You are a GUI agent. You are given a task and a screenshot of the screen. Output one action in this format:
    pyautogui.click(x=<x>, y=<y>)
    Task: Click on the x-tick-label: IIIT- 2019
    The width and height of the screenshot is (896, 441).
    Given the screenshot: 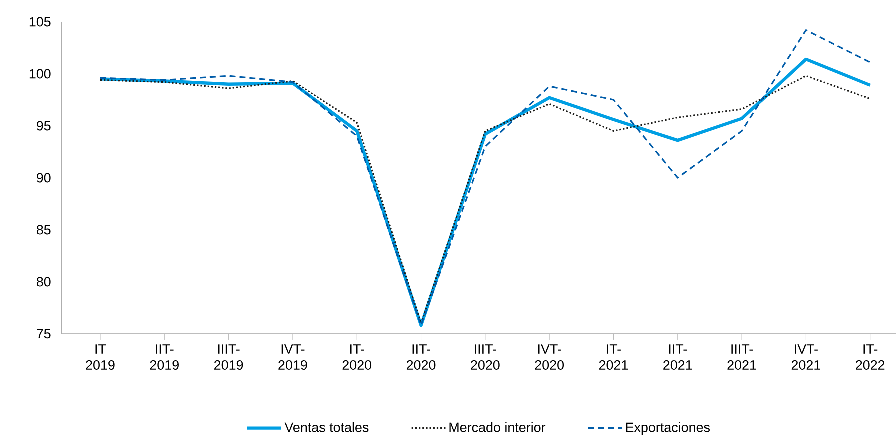 What is the action you would take?
    pyautogui.click(x=229, y=357)
    